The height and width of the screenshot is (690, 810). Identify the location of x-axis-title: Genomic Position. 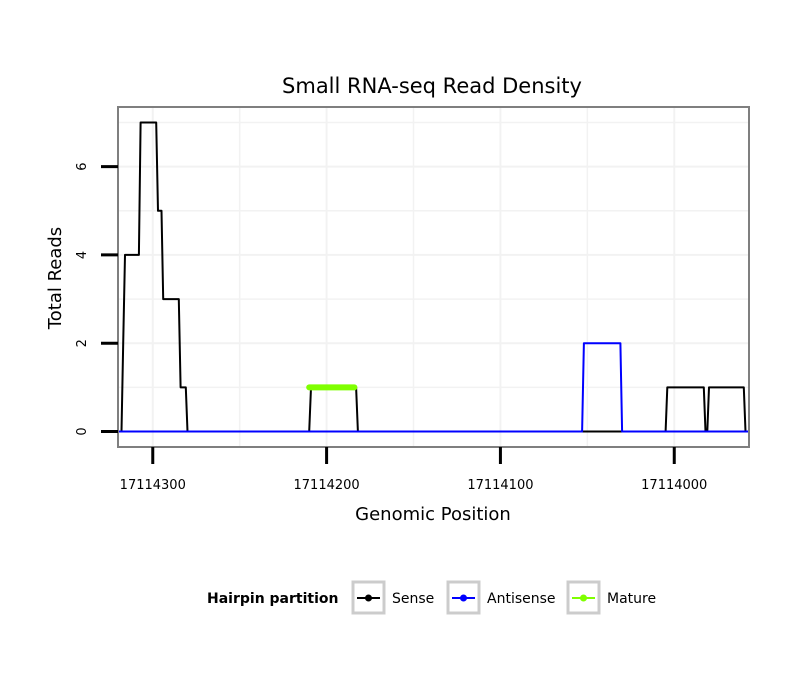
(433, 514).